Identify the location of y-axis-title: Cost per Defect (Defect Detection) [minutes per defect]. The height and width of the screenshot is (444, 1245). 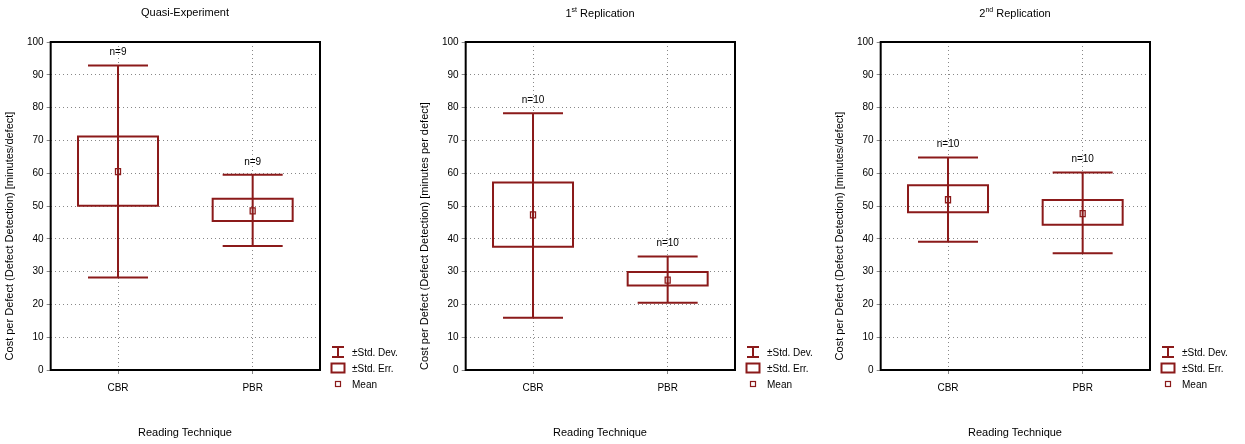
(424, 236).